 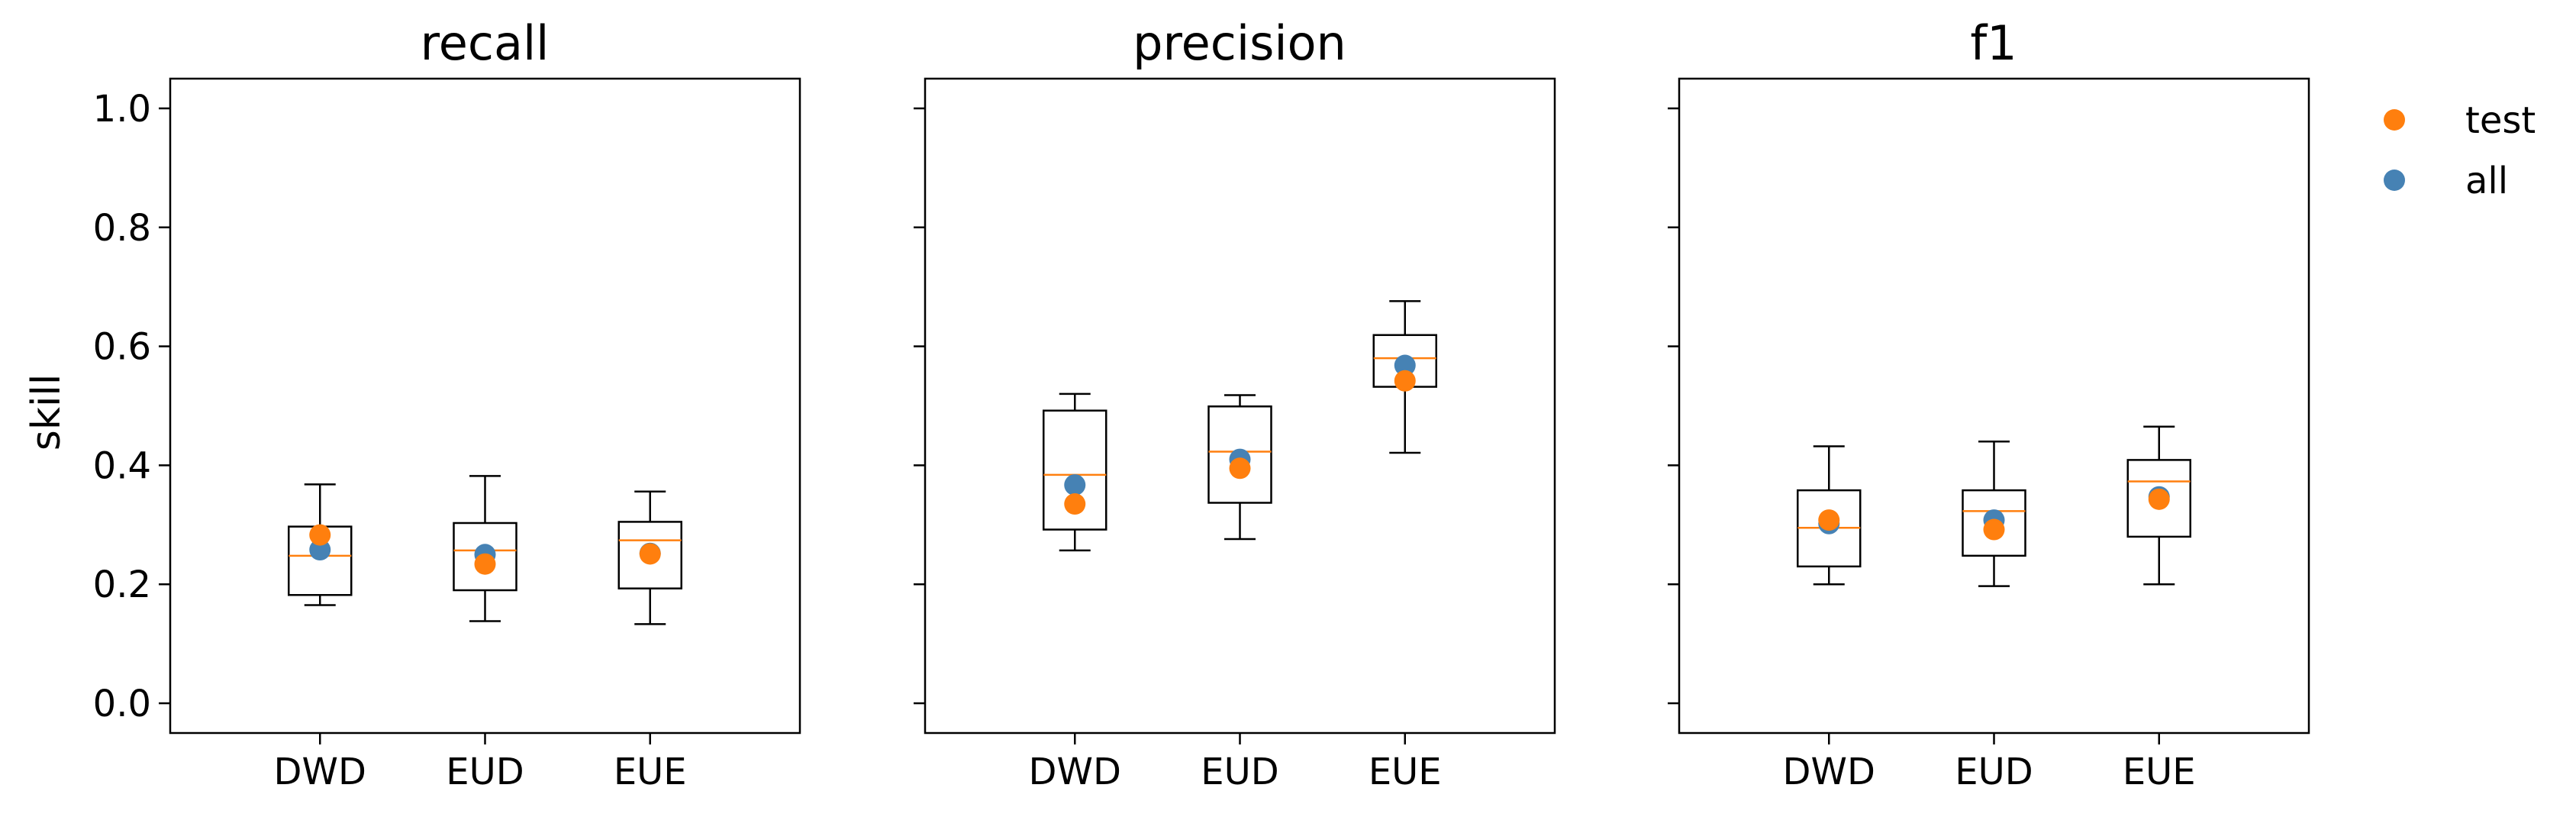 What do you see at coordinates (2460, 150) in the screenshot?
I see `legend: test all` at bounding box center [2460, 150].